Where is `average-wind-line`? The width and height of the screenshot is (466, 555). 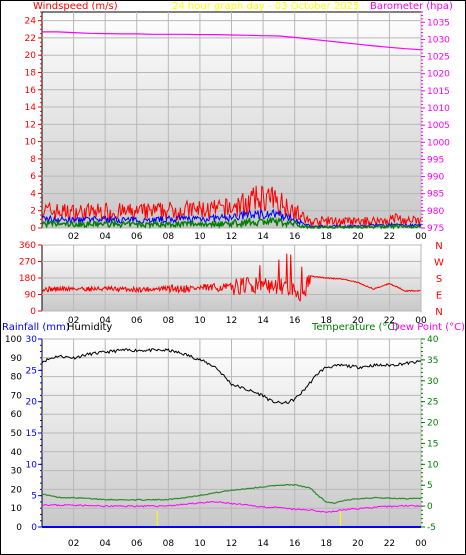
average-wind-line is located at coordinates (231, 218).